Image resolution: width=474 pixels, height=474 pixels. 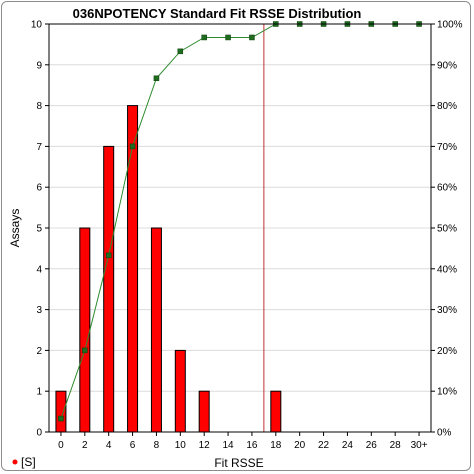 I want to click on y-tick-label: 0, so click(x=39, y=433).